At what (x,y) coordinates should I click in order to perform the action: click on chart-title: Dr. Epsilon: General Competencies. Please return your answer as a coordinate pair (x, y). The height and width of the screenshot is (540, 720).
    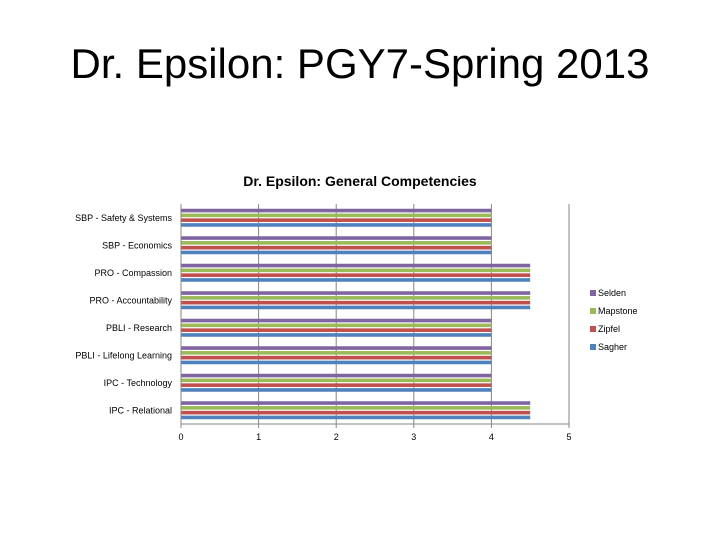
    Looking at the image, I should click on (360, 181).